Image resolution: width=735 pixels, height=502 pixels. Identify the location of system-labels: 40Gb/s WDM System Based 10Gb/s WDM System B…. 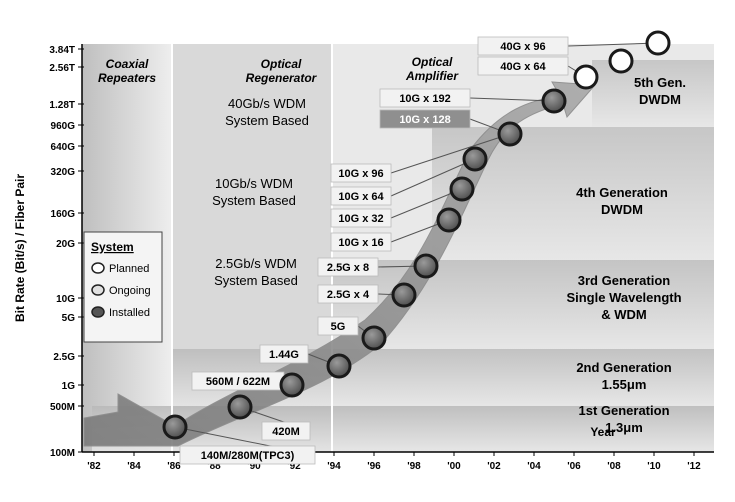
(260, 192).